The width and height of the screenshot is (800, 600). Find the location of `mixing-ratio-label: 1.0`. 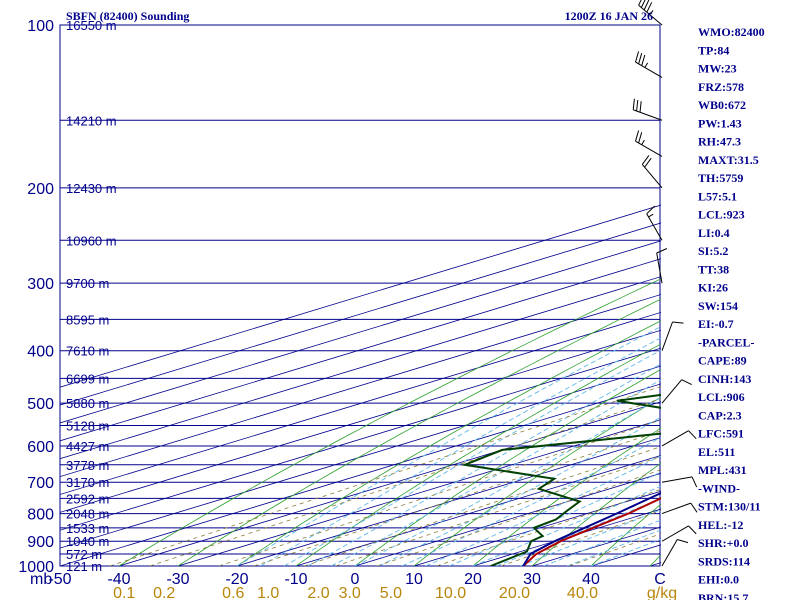

mixing-ratio-label: 1.0 is located at coordinates (268, 592).